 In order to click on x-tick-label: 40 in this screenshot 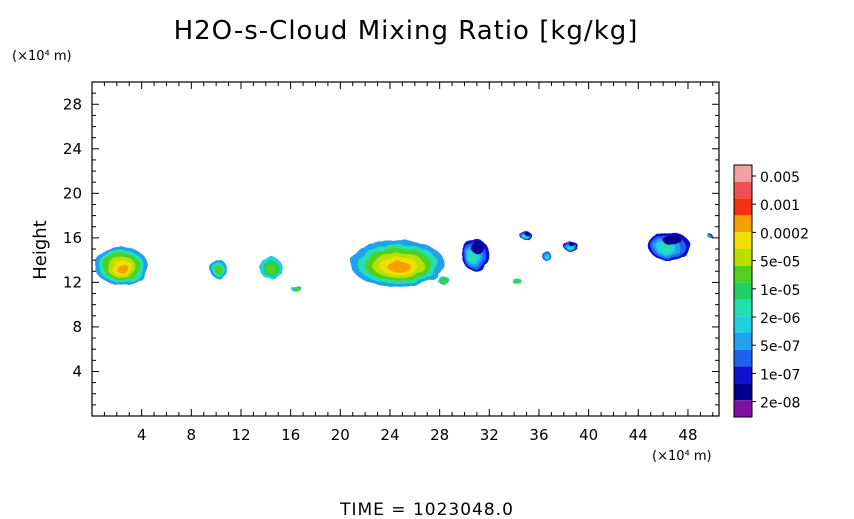, I will do `click(588, 435)`.